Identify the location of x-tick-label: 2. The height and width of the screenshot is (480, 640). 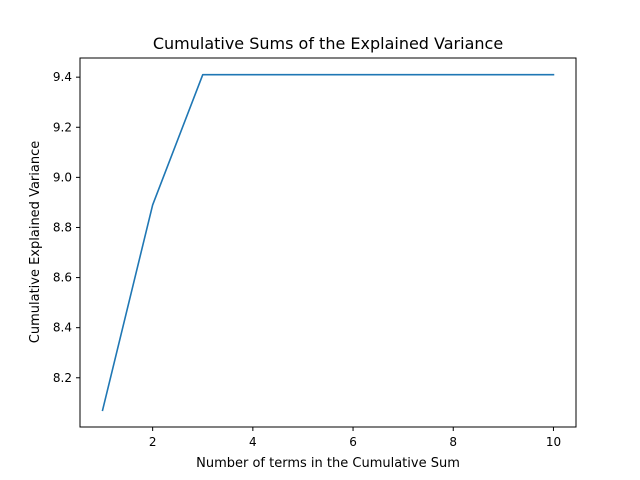
(153, 442).